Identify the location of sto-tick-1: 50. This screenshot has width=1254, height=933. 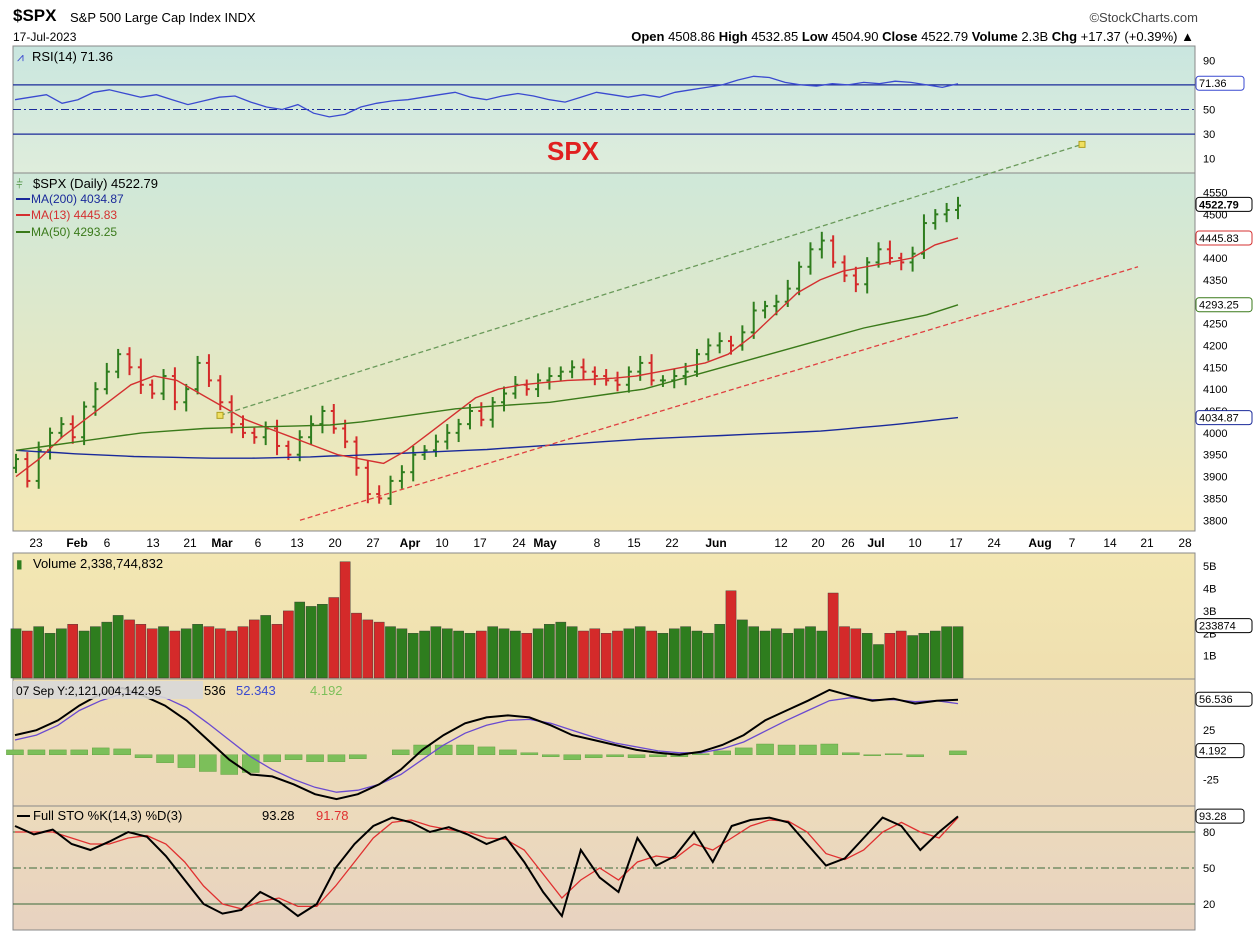
(1209, 869).